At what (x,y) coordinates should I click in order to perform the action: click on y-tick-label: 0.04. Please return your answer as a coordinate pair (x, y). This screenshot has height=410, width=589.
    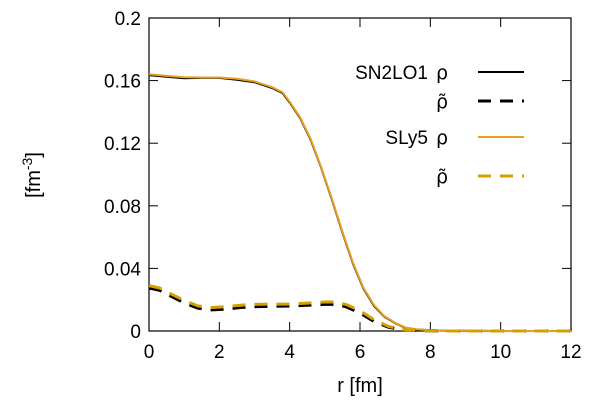
    Looking at the image, I should click on (122, 269).